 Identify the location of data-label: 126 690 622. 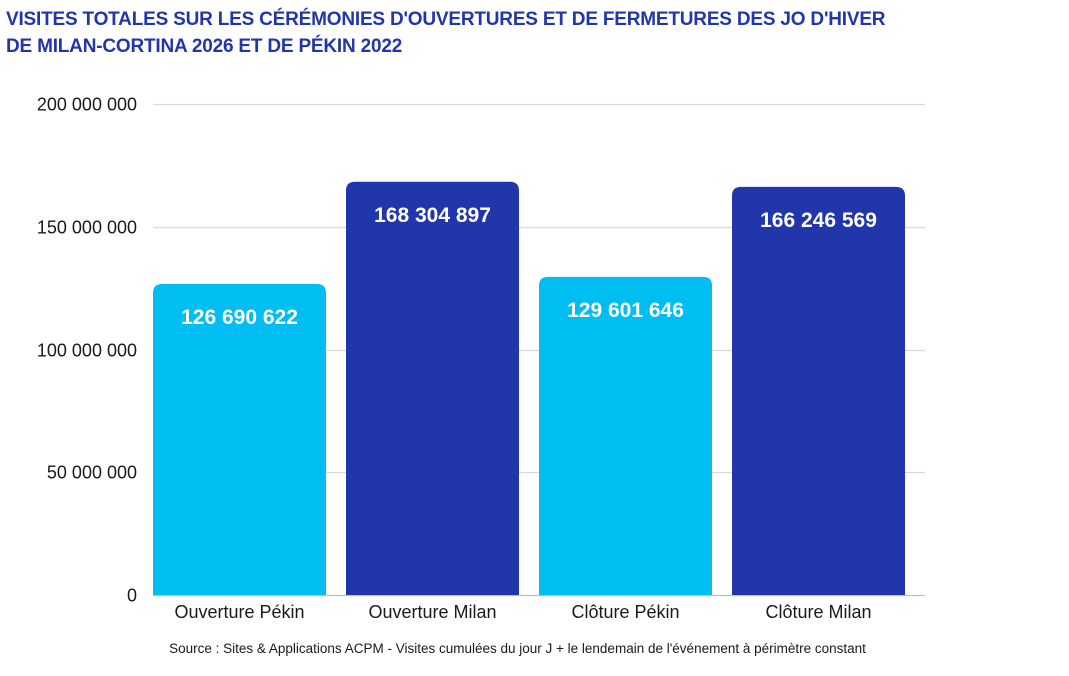
(239, 317).